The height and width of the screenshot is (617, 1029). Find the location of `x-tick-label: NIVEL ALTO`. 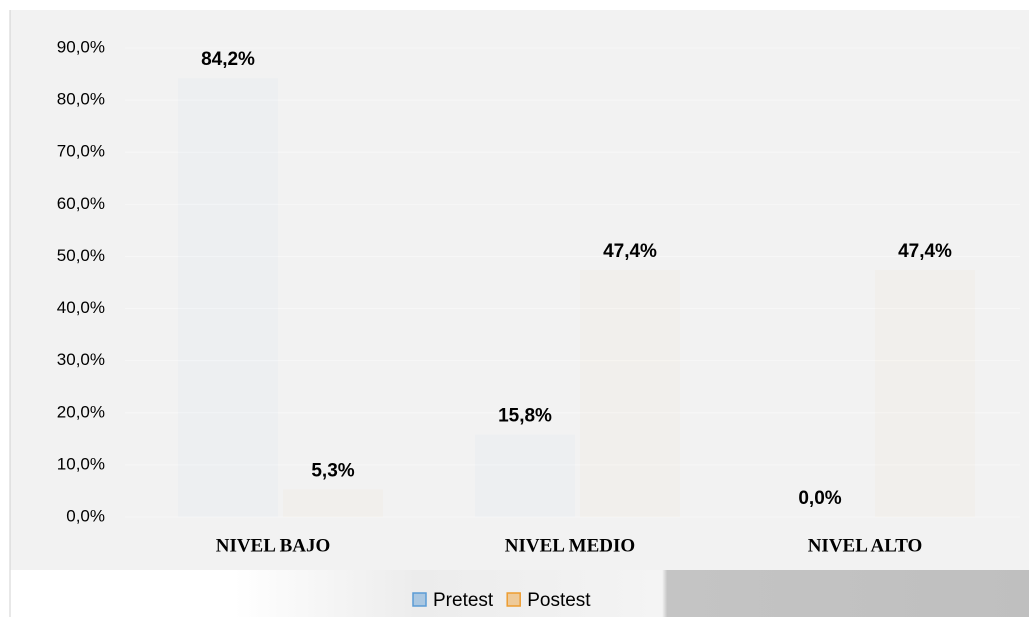

x-tick-label: NIVEL ALTO is located at coordinates (865, 545).